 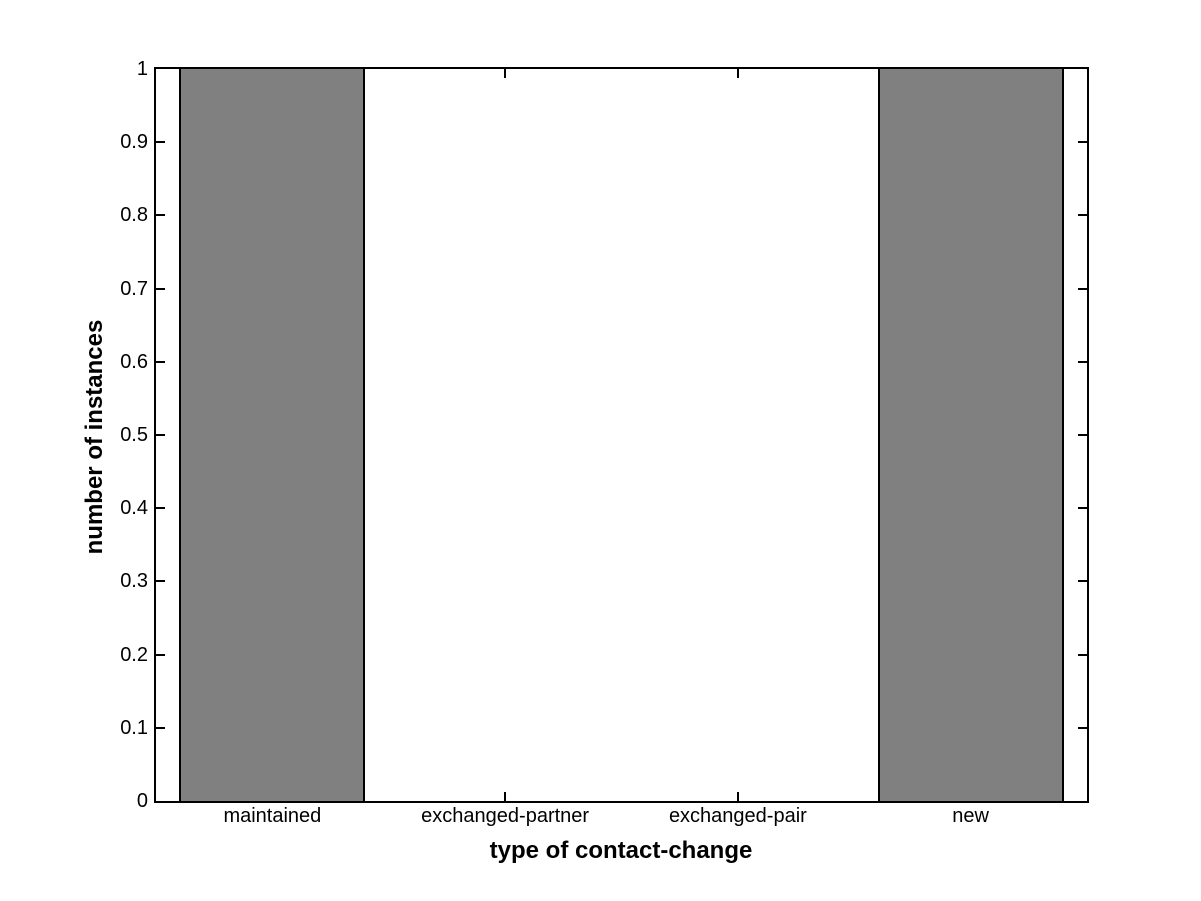 What do you see at coordinates (970, 816) in the screenshot?
I see `x-tick-label: new` at bounding box center [970, 816].